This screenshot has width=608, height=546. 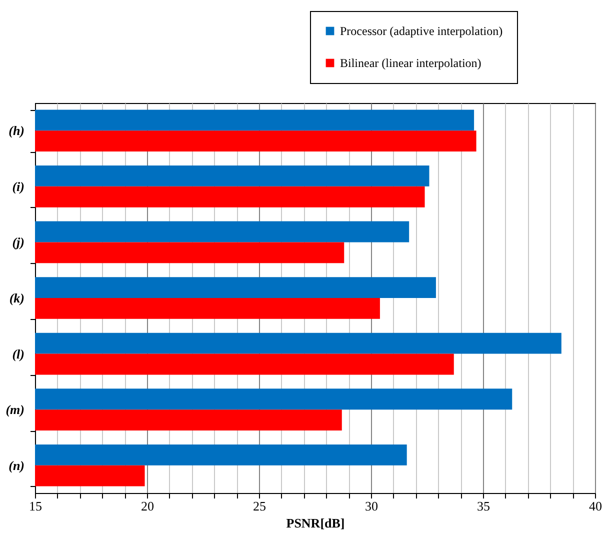 What do you see at coordinates (18, 354) in the screenshot?
I see `y-tick-label: (l)` at bounding box center [18, 354].